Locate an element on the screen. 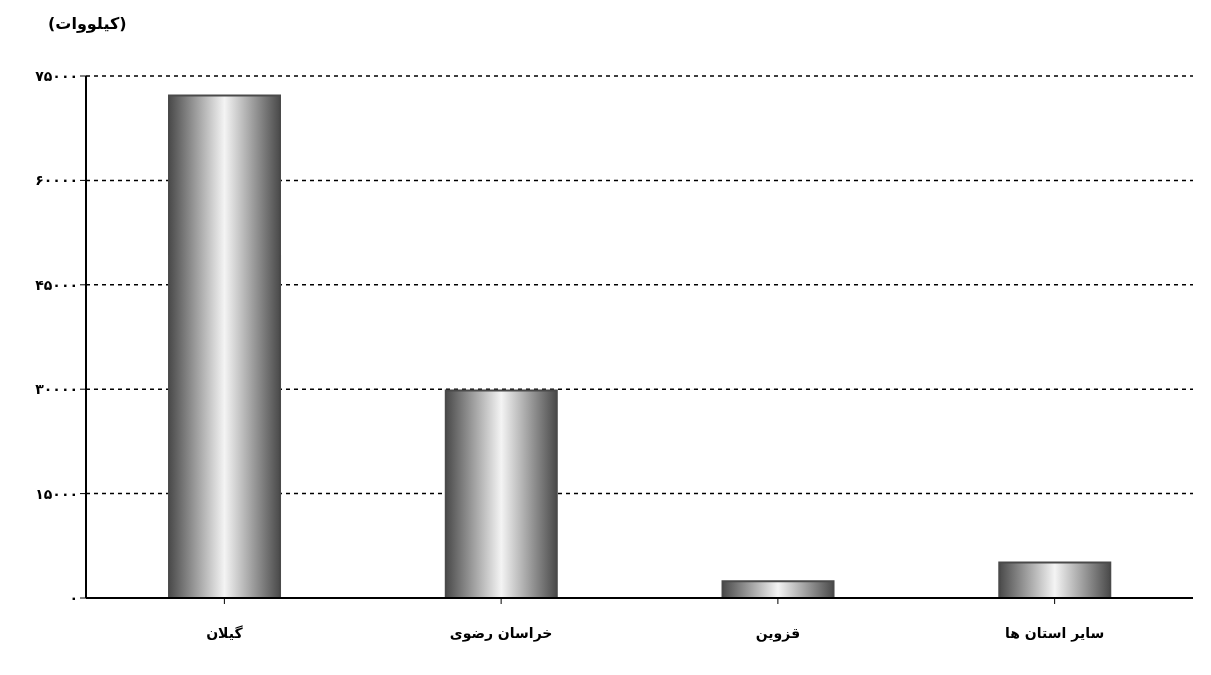  y-tick-label: ۱۵۰۰۰ is located at coordinates (56, 493).